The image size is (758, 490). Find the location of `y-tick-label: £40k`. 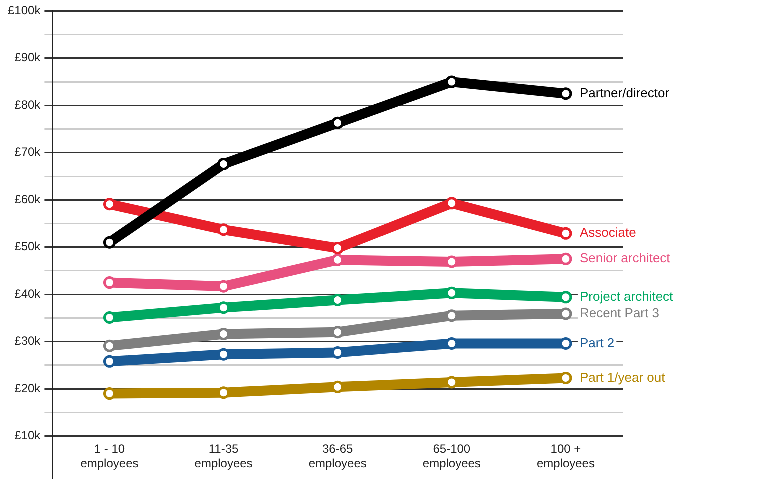

y-tick-label: £40k is located at coordinates (28, 293).